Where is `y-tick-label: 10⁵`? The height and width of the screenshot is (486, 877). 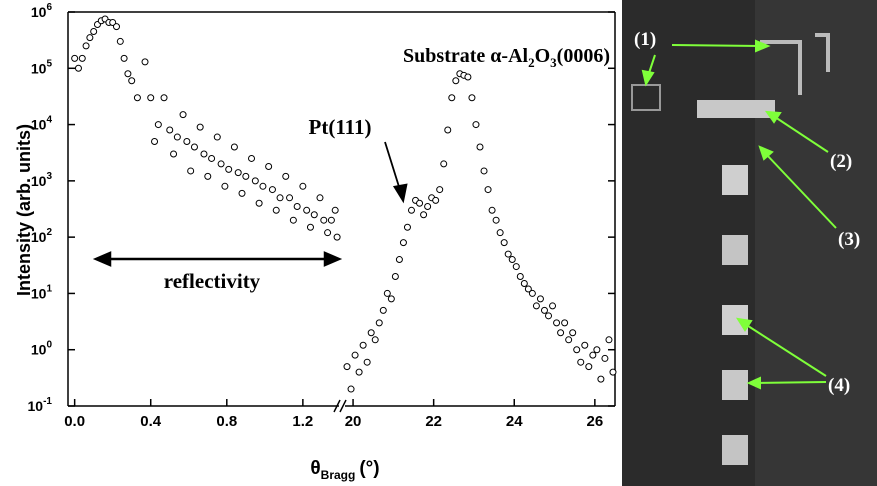
y-tick-label: 10⁵ is located at coordinates (42, 67).